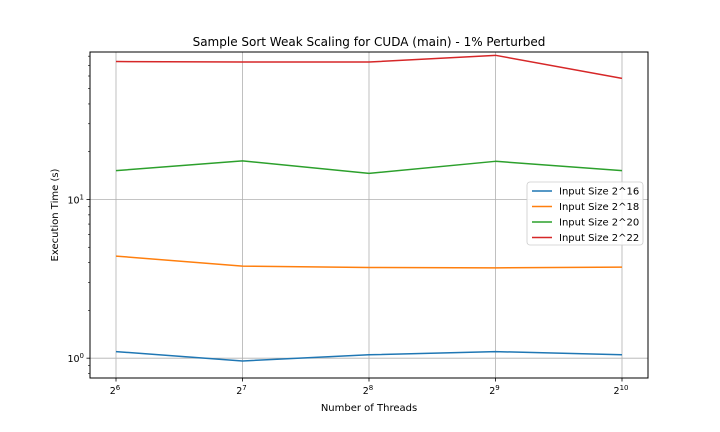  I want to click on legend-box, so click(585, 213).